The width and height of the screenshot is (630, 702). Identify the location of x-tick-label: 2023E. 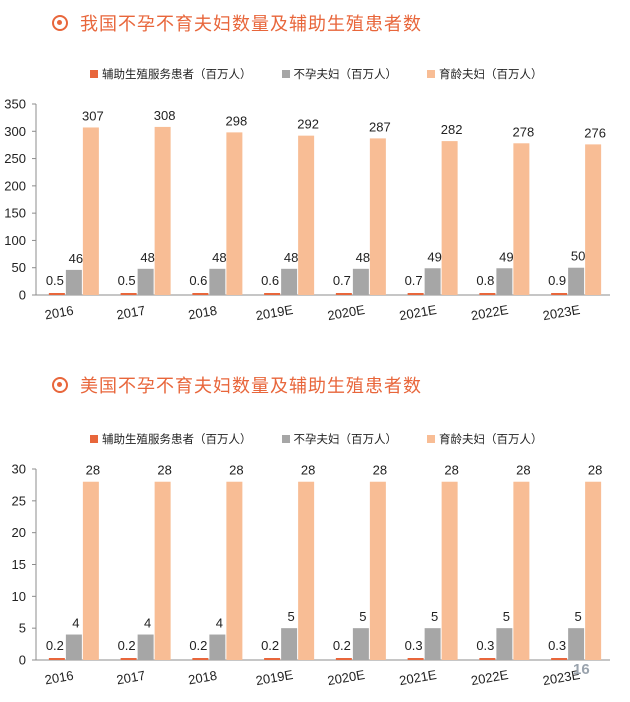
(562, 312).